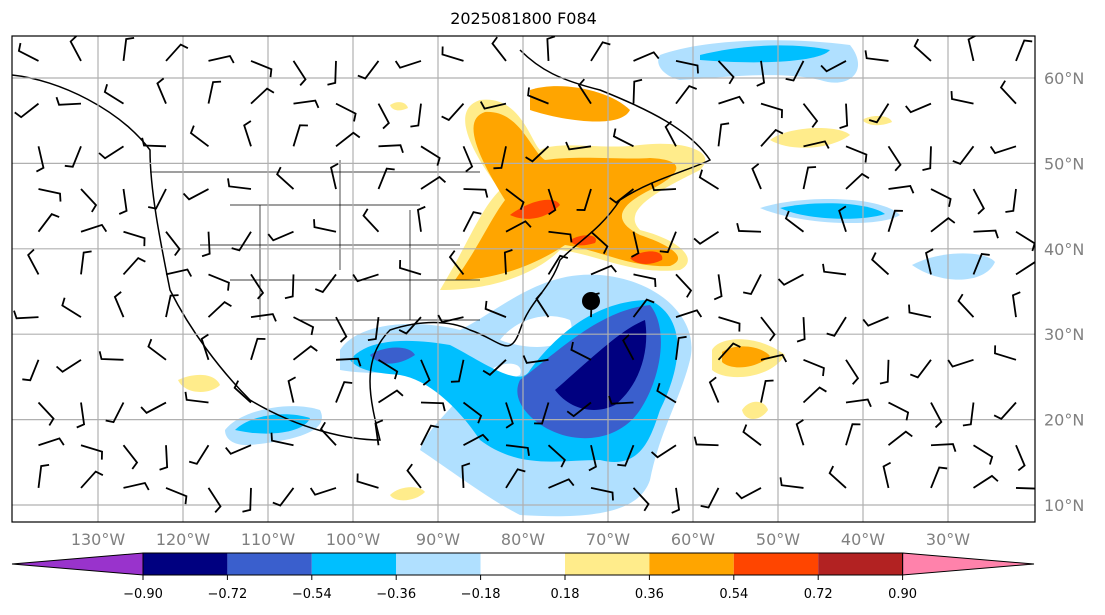 Image resolution: width=1105 pixels, height=615 pixels. Describe the element at coordinates (353, 539) in the screenshot. I see `lon-tick-label: 100°W` at that location.